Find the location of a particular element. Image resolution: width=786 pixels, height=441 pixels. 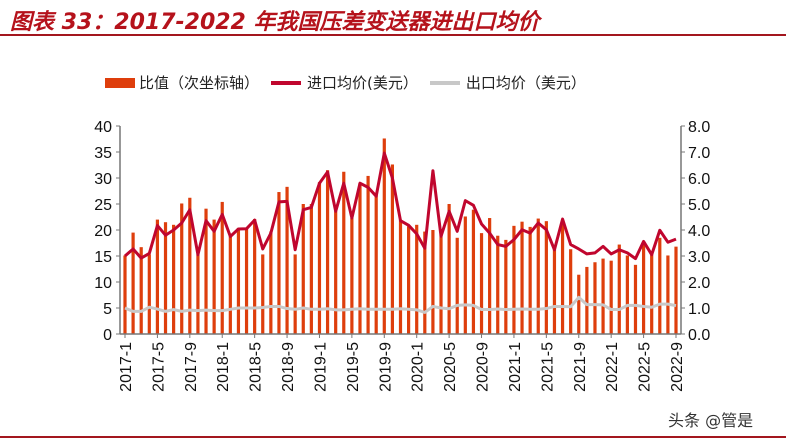

watermark: 头条 @管是 is located at coordinates (711, 420).